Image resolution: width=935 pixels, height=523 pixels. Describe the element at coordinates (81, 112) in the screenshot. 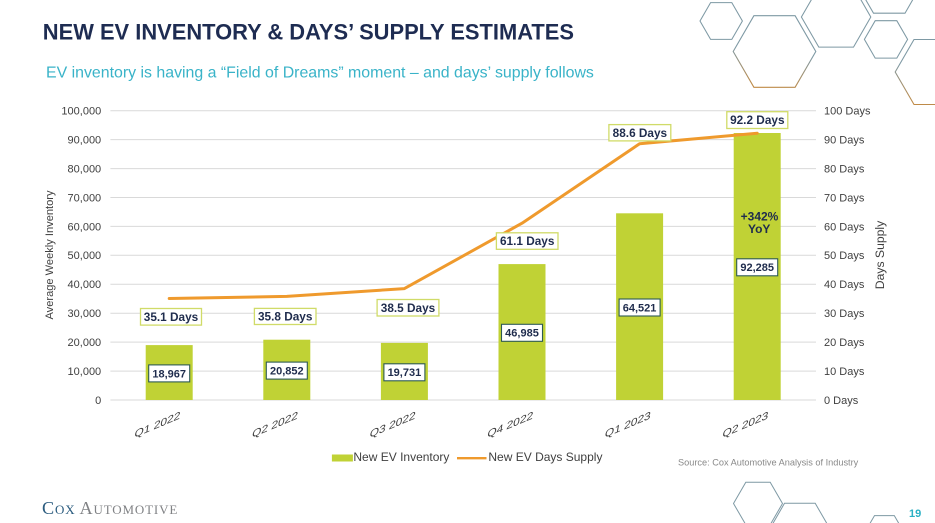

I see `svg-text: 100,000` at that location.